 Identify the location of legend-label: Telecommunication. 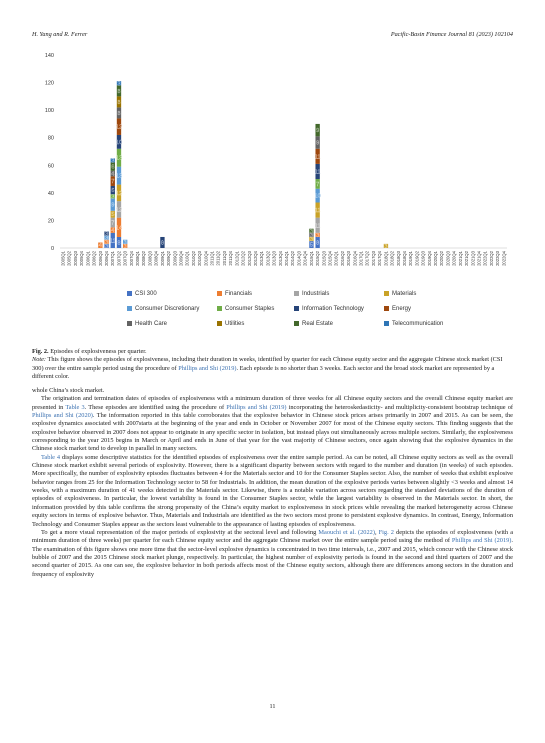
(417, 324).